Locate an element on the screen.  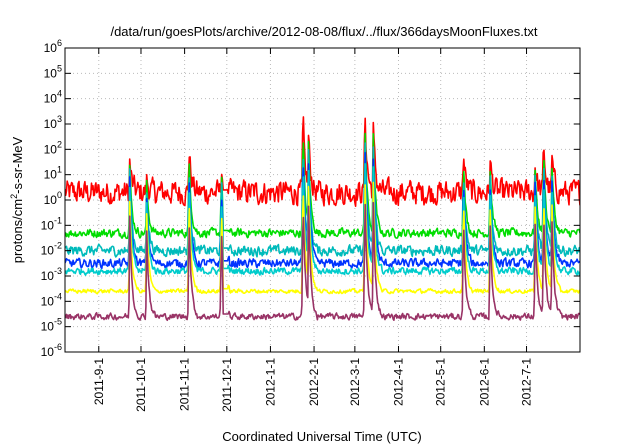
y-tick-exponent: -2 is located at coordinates (58, 246).